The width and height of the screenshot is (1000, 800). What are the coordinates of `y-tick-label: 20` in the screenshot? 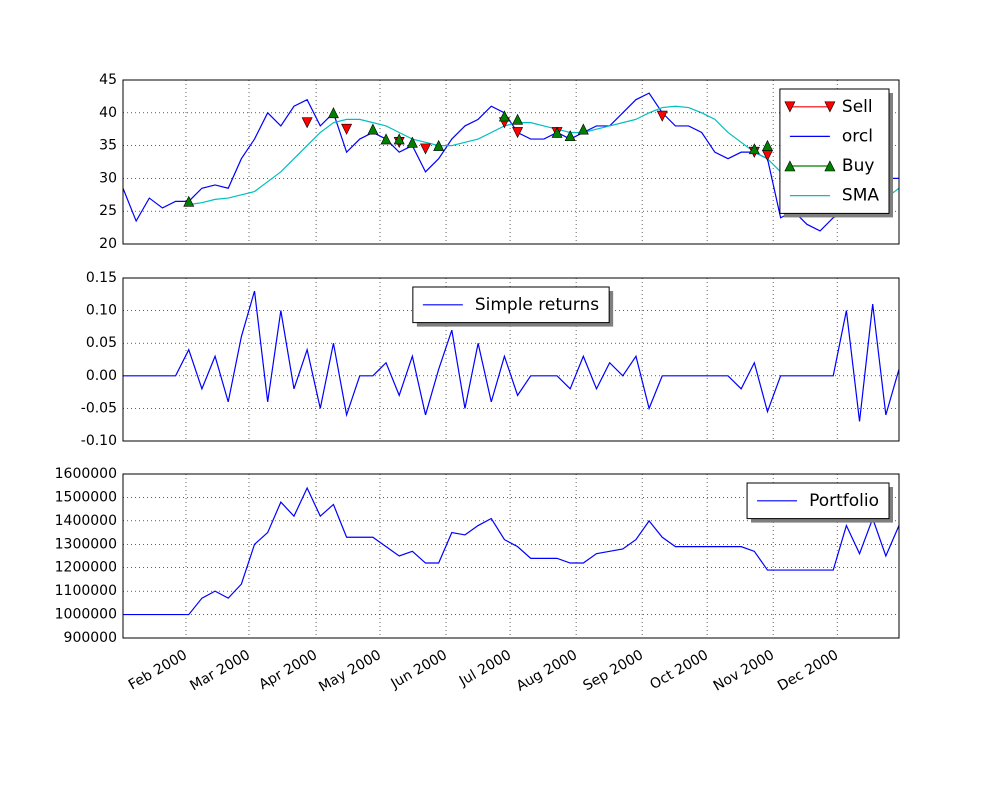 It's located at (108, 244).